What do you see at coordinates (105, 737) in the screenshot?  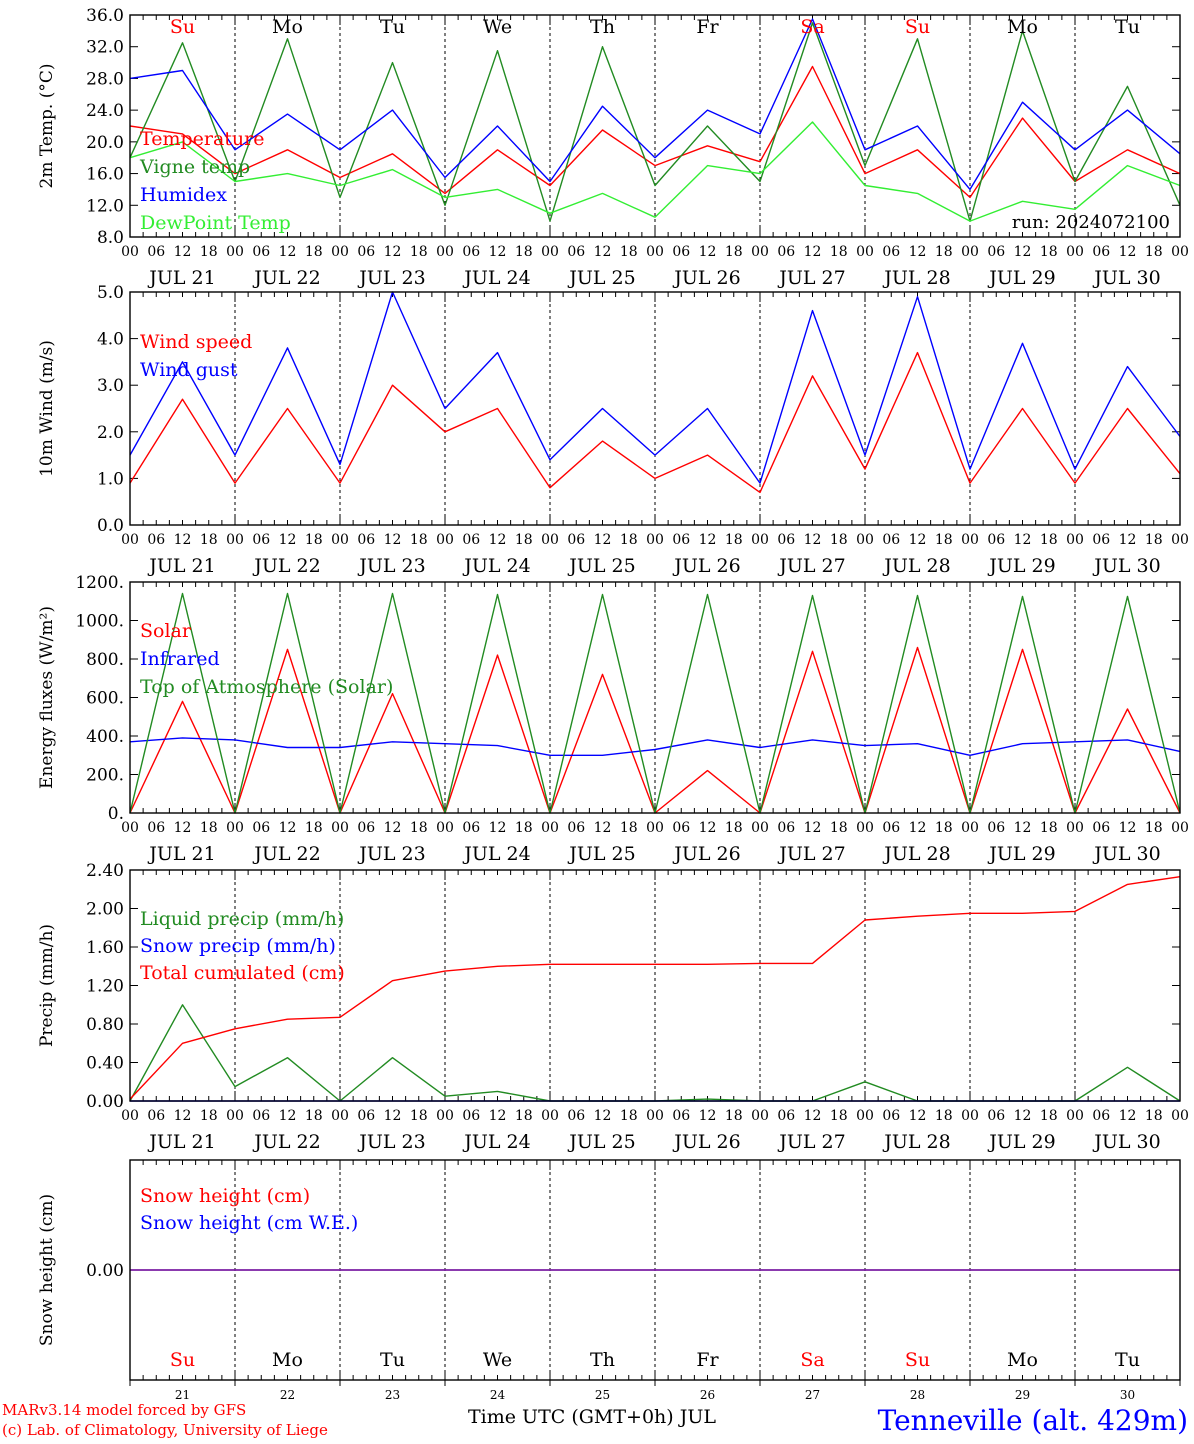 I see `y-tick-label: 400.` at bounding box center [105, 737].